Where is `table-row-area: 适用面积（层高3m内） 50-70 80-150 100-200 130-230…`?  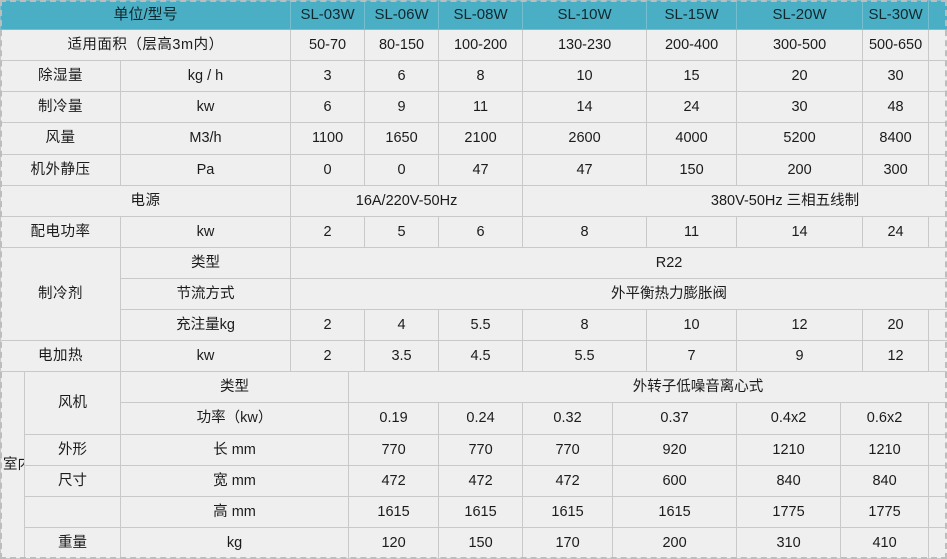
table-row-area: 适用面积（层高3m内） 50-70 80-150 100-200 130-230… is located at coordinates (473, 45).